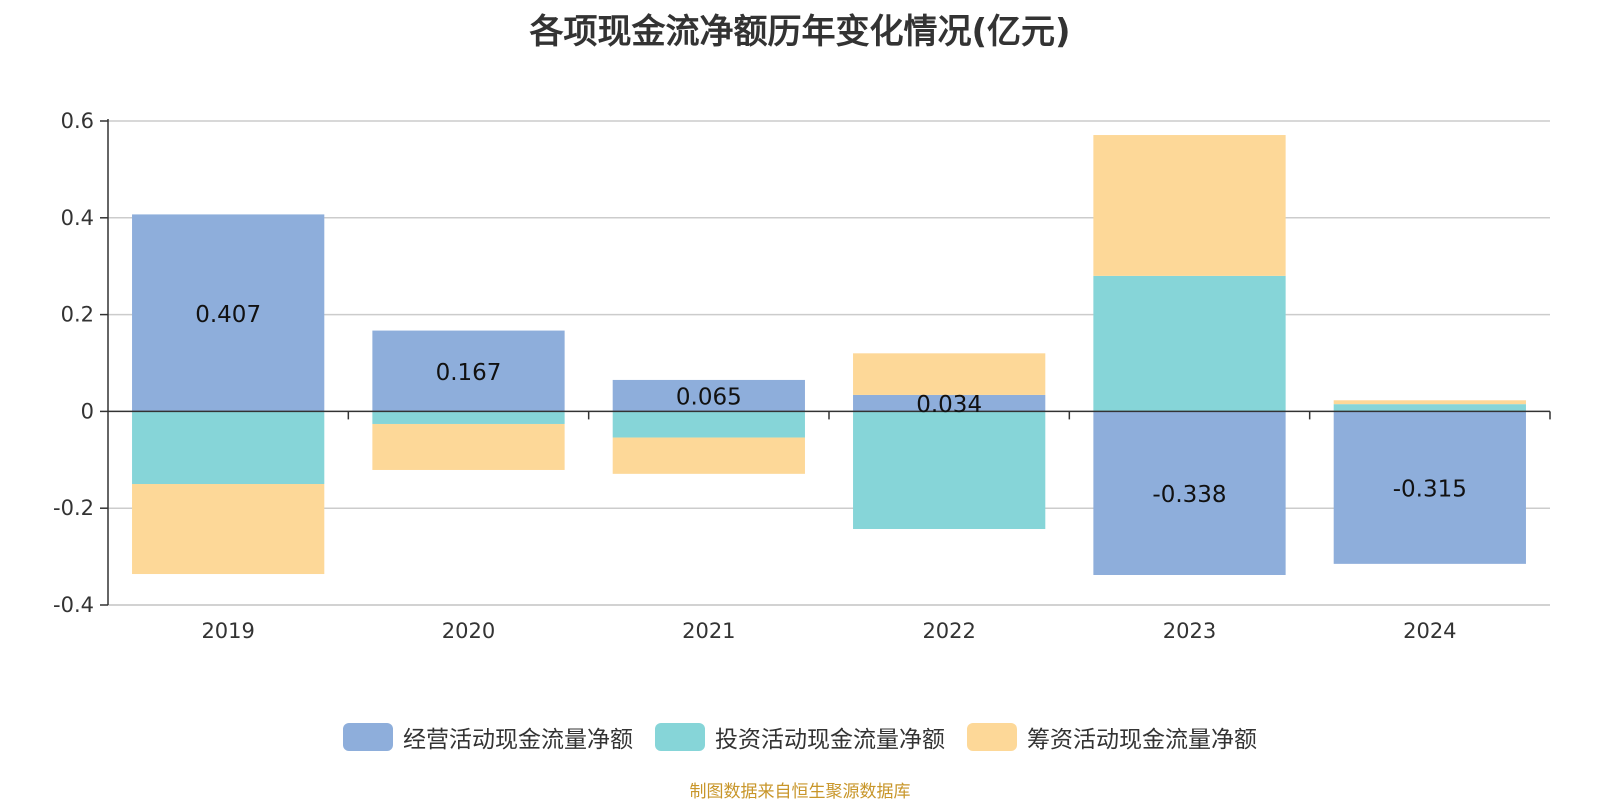 This screenshot has width=1600, height=802. I want to click on data-label: -0.315, so click(1430, 490).